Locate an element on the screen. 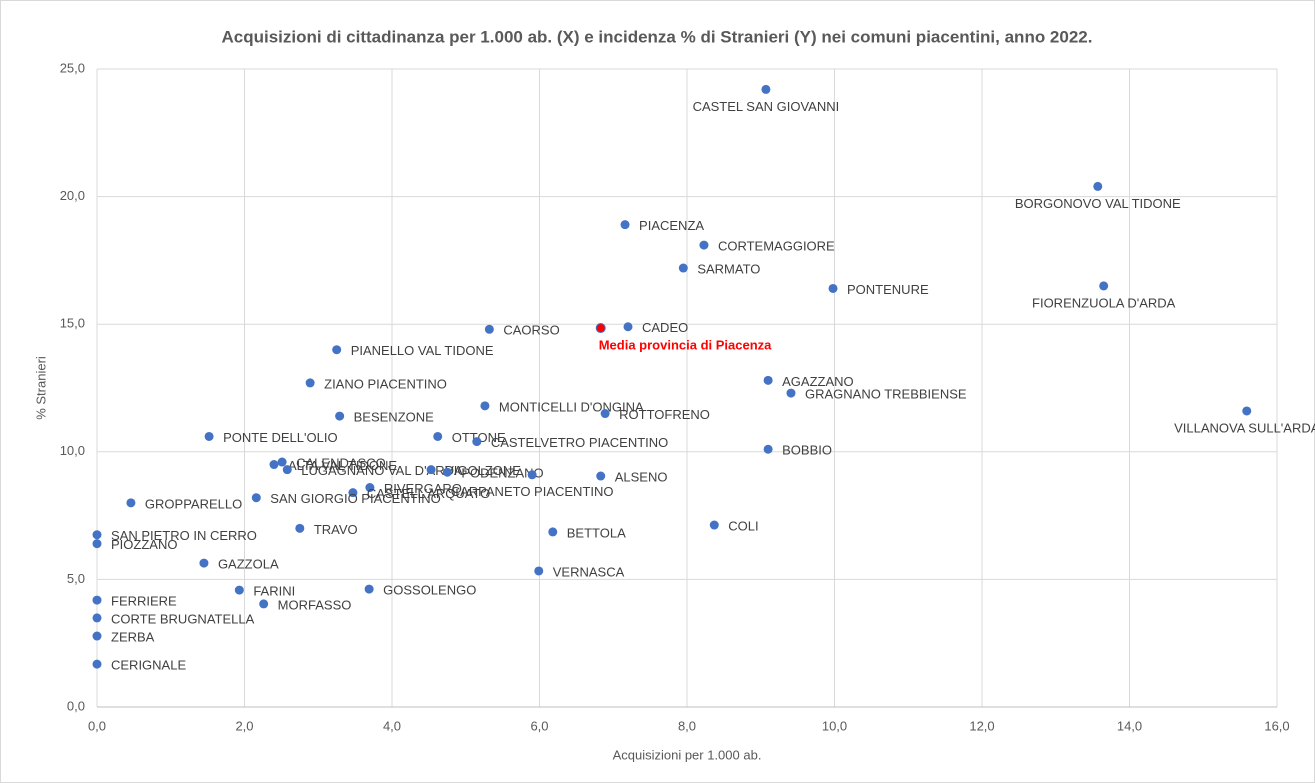 This screenshot has height=783, width=1315. point-label: CERIGNALE is located at coordinates (148, 665).